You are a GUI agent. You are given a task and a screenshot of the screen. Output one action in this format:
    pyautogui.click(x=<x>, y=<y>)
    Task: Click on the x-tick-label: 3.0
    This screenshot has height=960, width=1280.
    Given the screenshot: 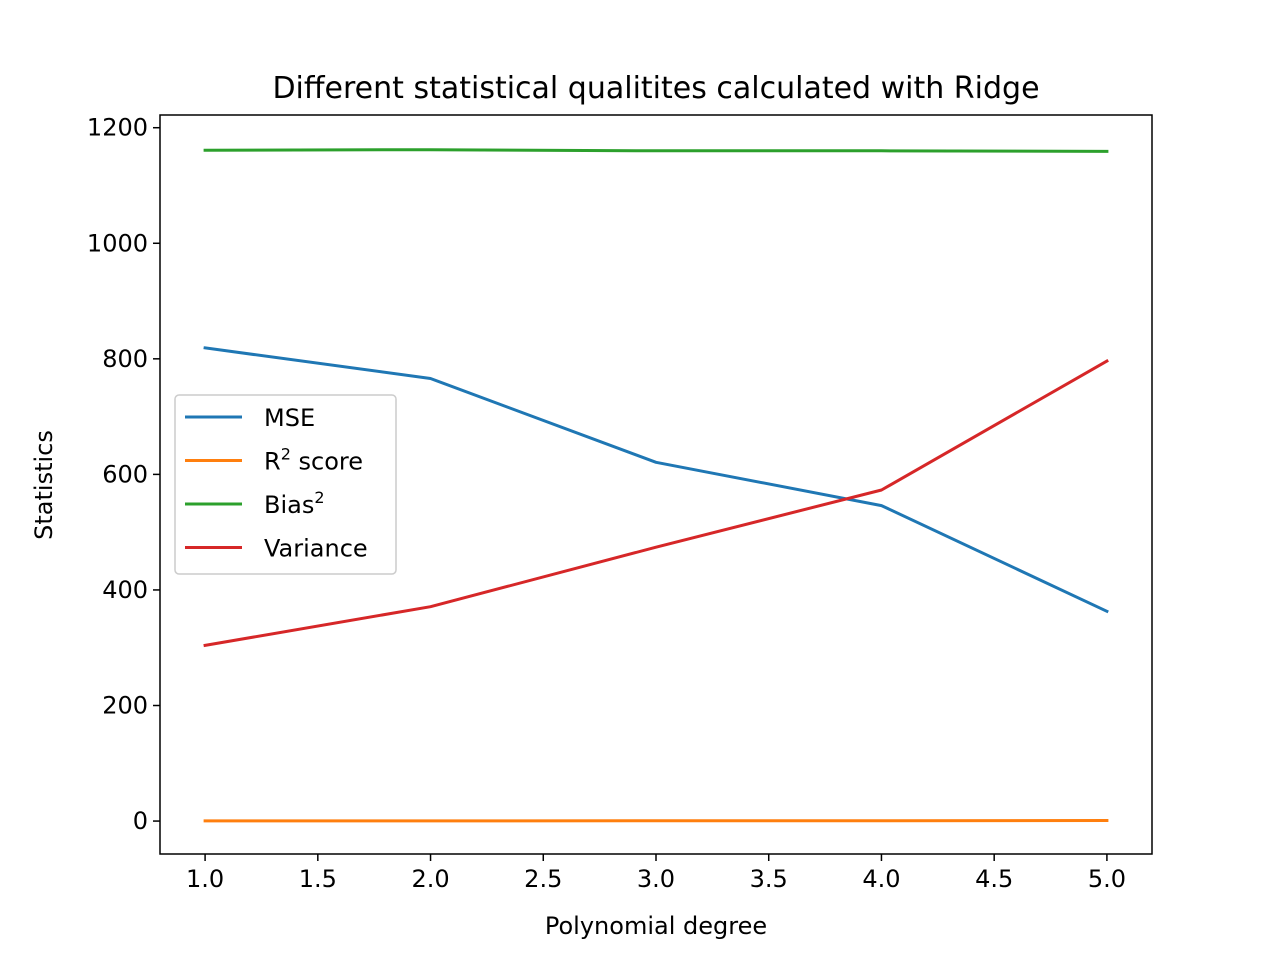 What is the action you would take?
    pyautogui.click(x=656, y=879)
    